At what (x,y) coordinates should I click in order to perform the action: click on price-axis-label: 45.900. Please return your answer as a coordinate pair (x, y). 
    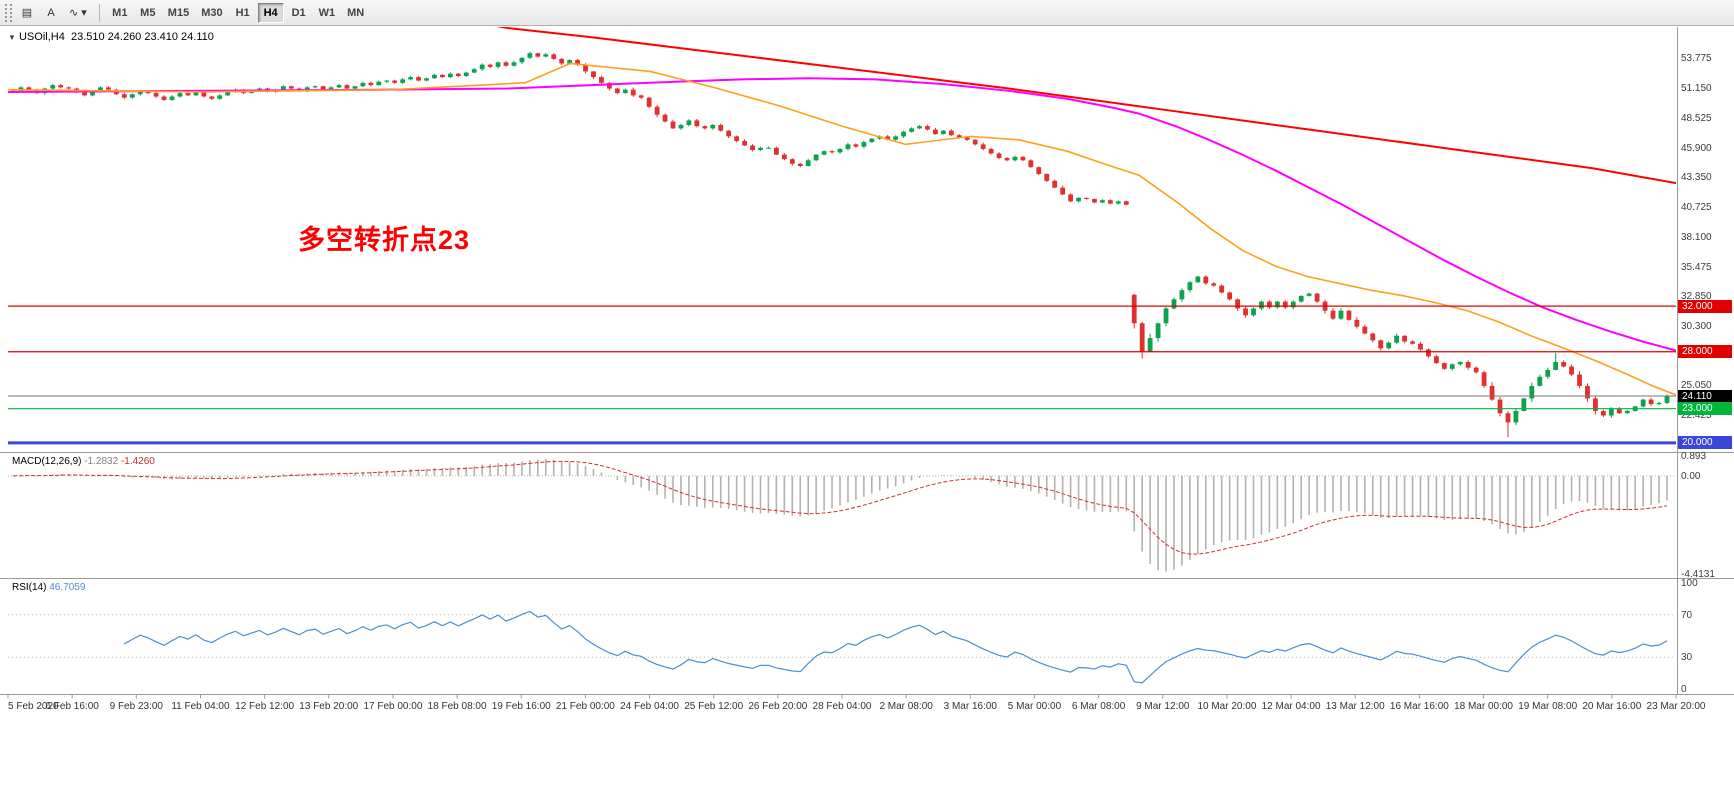
    Looking at the image, I should click on (1696, 148).